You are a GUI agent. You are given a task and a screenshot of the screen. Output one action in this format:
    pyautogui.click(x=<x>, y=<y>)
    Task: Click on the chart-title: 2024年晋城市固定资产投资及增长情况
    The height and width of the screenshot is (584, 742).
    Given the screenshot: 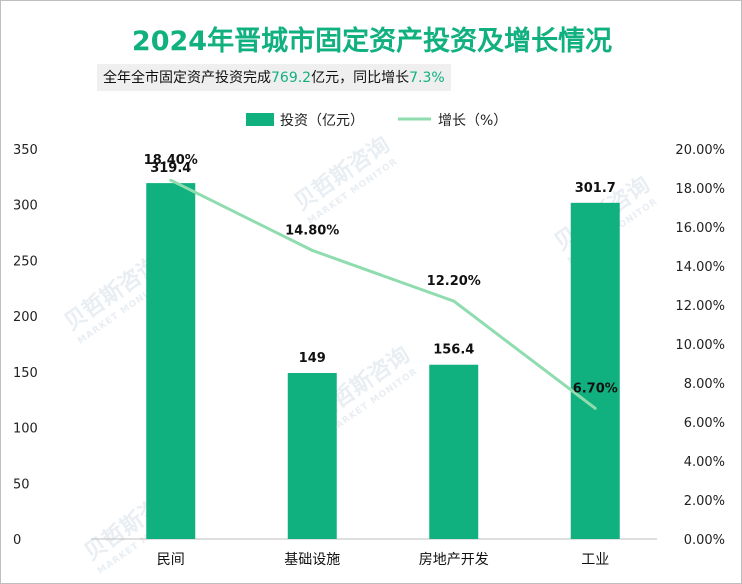 What is the action you would take?
    pyautogui.click(x=372, y=41)
    